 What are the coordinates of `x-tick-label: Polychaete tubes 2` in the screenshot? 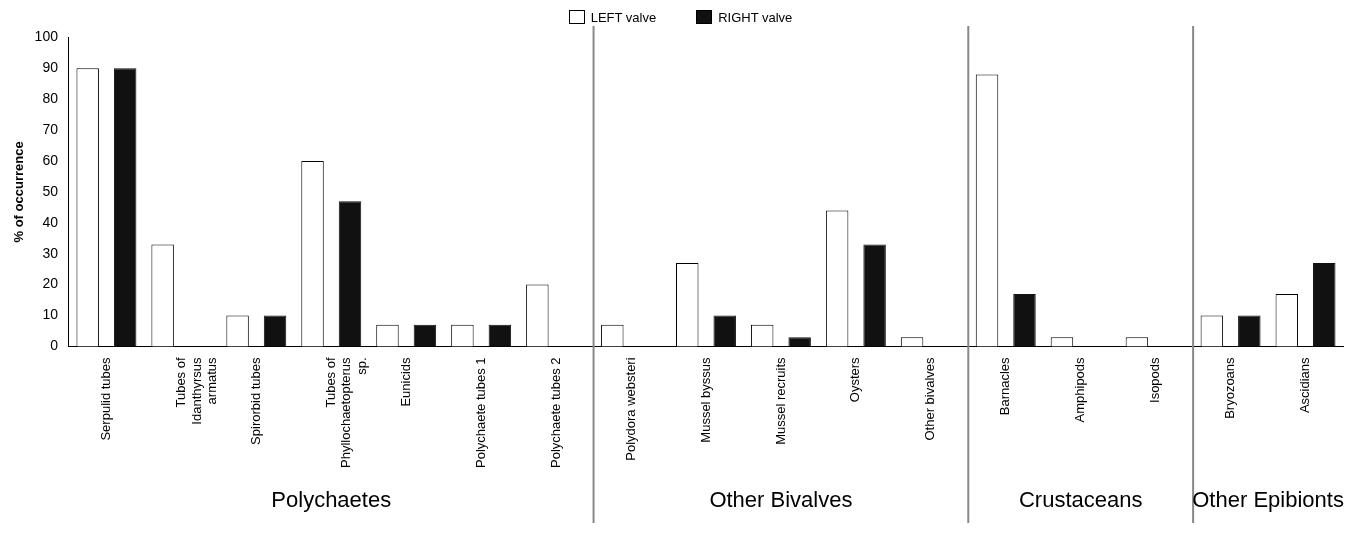 It's located at (555, 412).